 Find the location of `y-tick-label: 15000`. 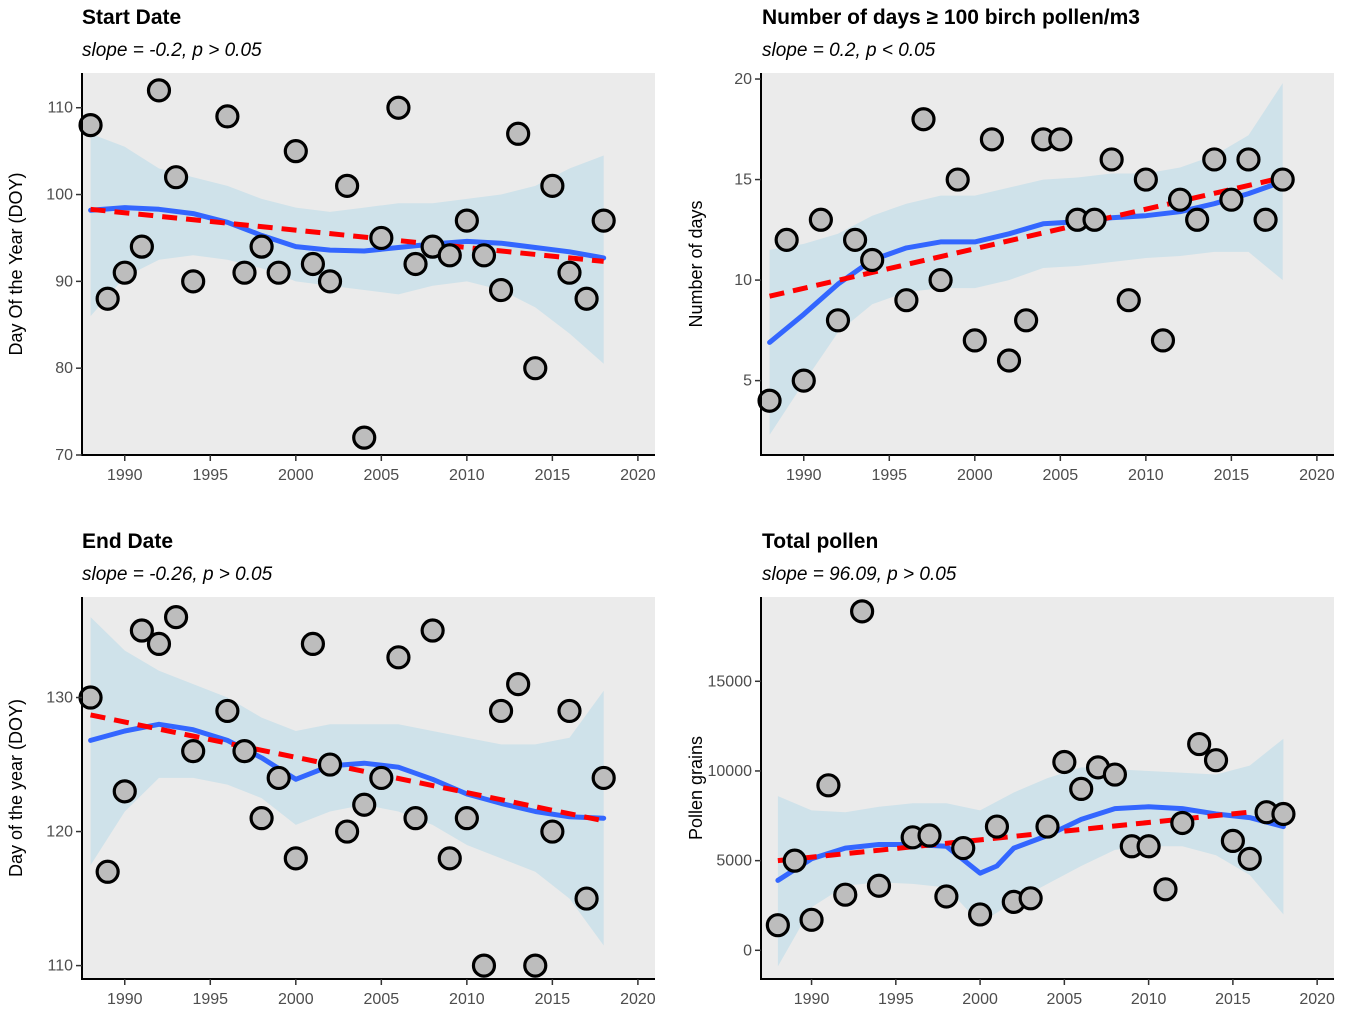

y-tick-label: 15000 is located at coordinates (730, 681).